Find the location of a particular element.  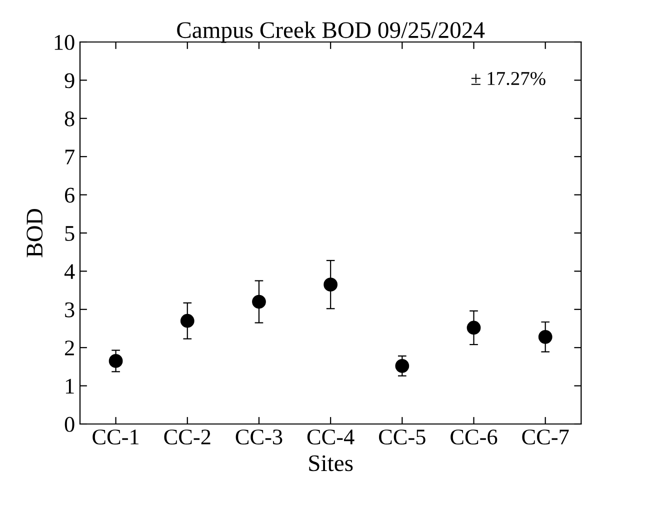

y-tick-label: 9 is located at coordinates (69, 80).